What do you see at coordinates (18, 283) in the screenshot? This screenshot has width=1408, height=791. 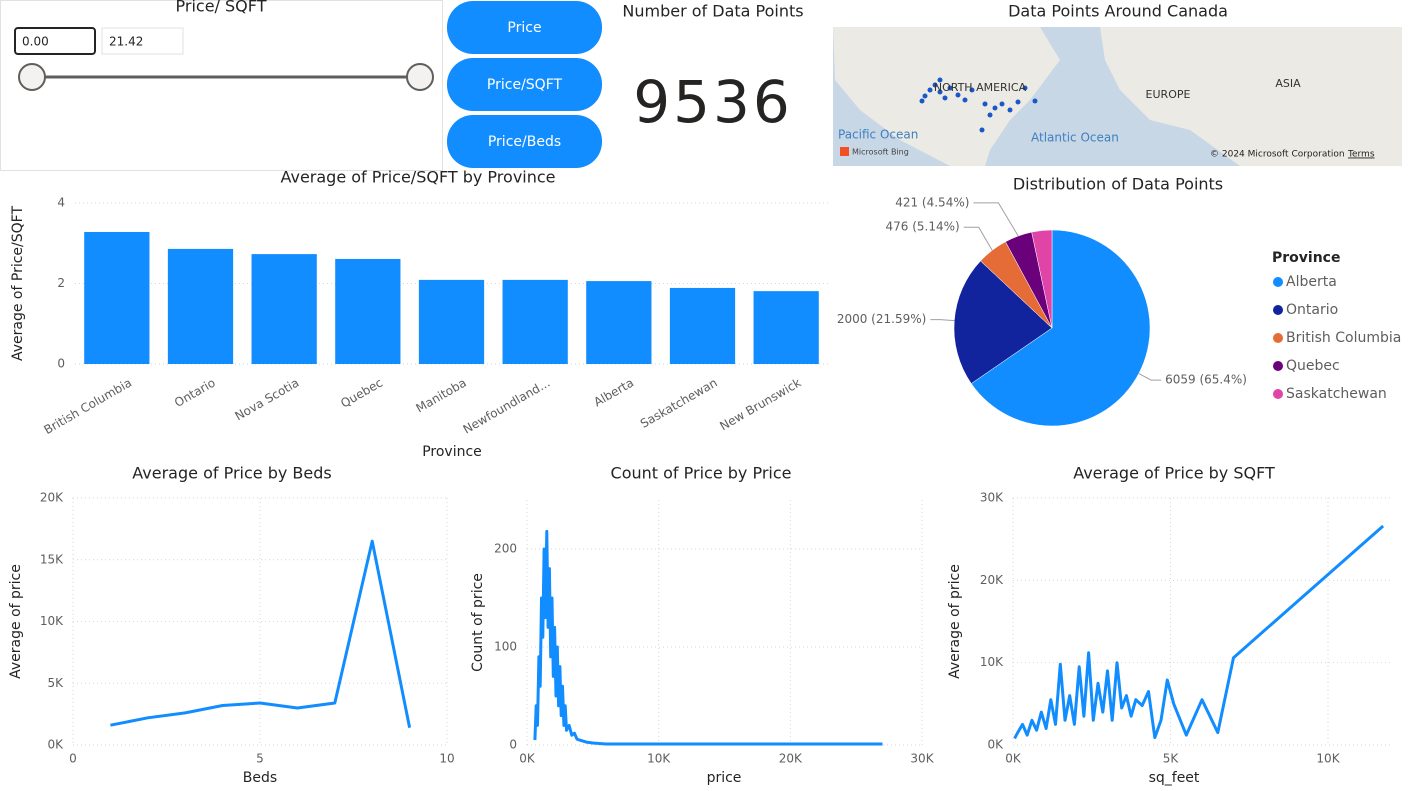 I see `y-axis-title: Average of Price/SQFT` at bounding box center [18, 283].